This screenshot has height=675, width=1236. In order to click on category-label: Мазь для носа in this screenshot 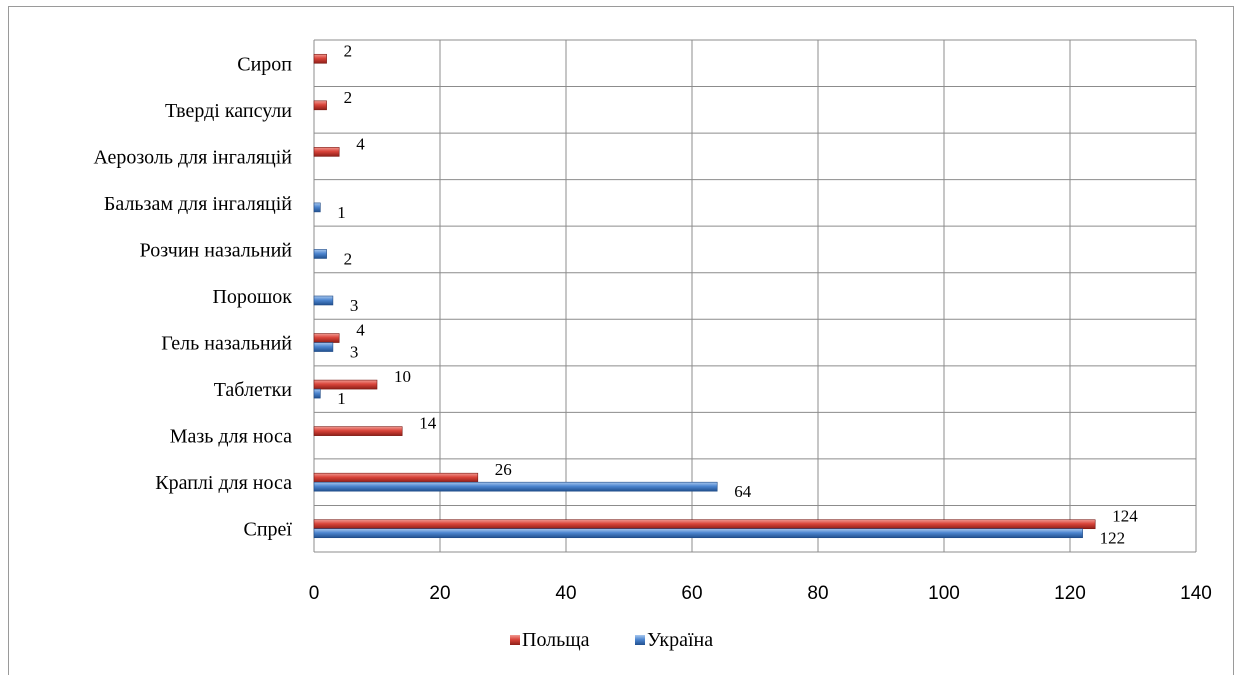, I will do `click(231, 437)`.